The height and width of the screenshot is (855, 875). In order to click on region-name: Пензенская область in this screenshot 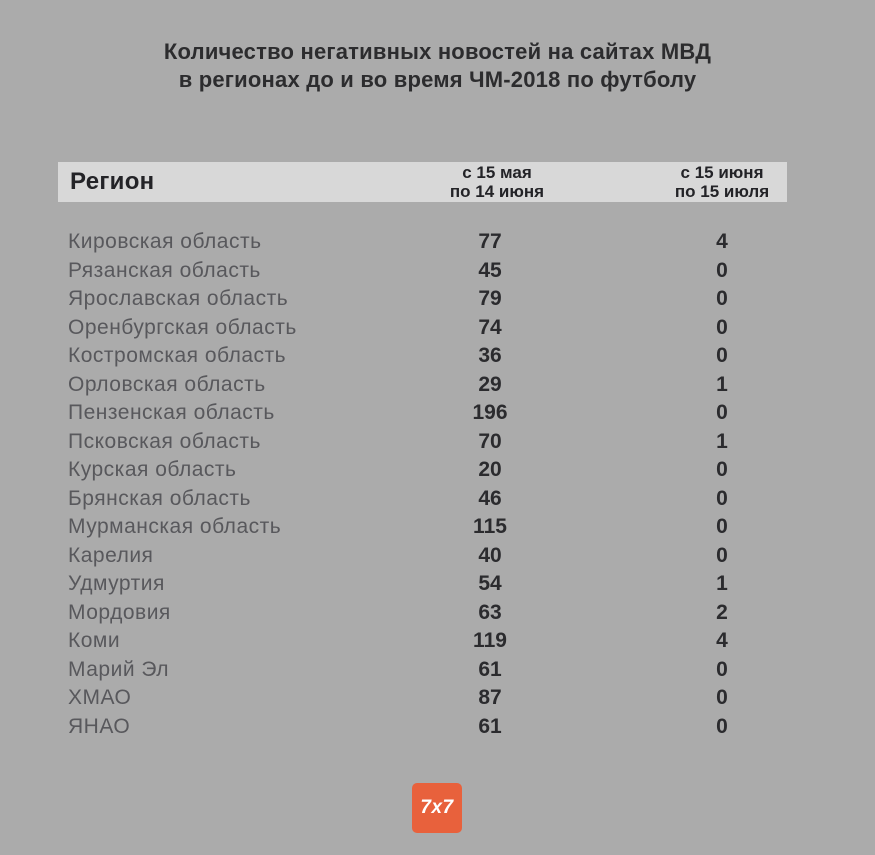, I will do `click(171, 412)`.